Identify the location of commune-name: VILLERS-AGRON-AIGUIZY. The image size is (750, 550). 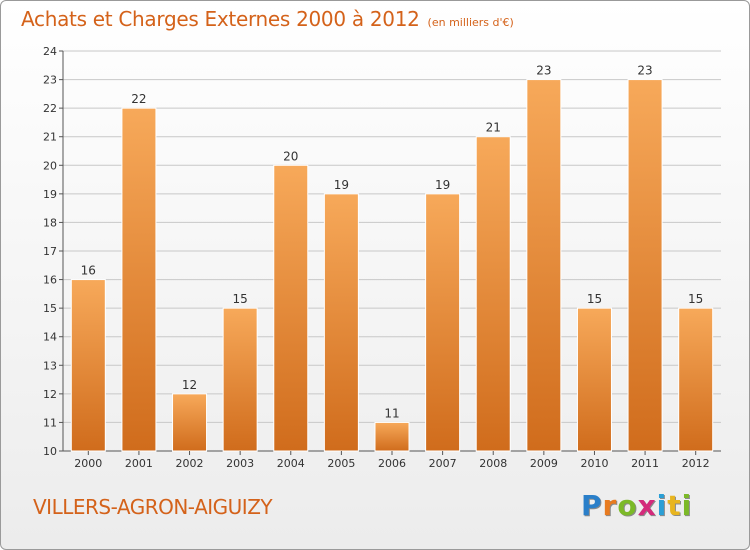
(153, 507).